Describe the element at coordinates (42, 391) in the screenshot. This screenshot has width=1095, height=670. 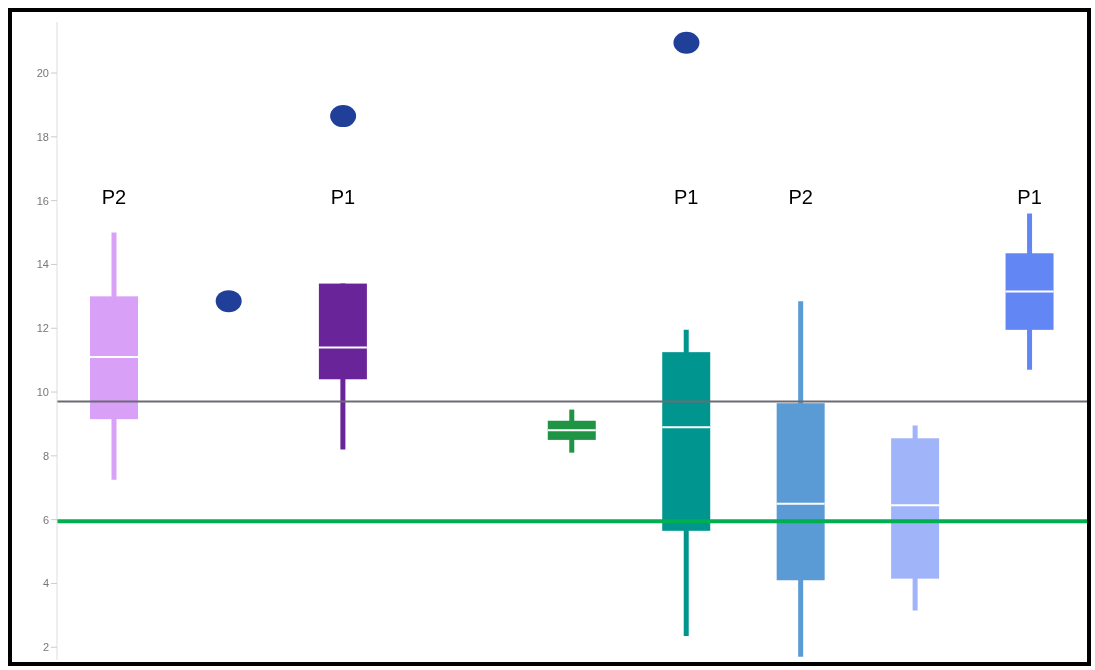
I see `y-tick-label: 10` at that location.